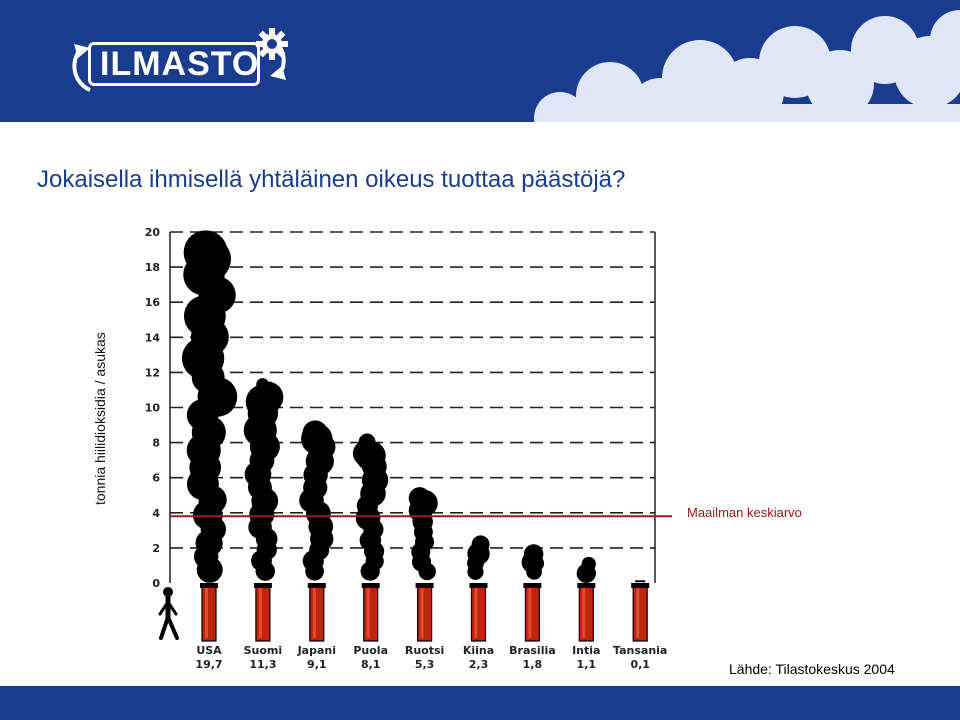  Describe the element at coordinates (208, 664) in the screenshot. I see `value-label: 19,7` at that location.